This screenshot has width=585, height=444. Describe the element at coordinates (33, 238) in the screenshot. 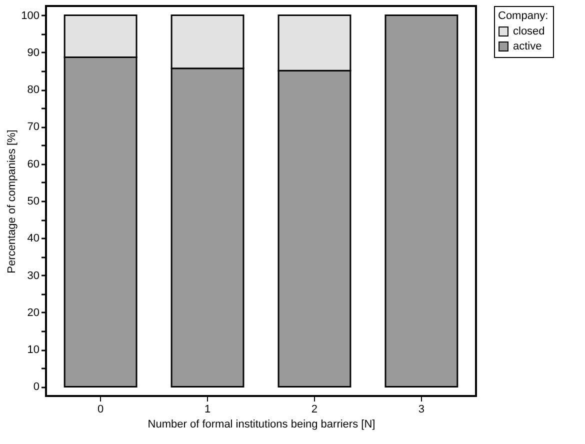

I see `y-tick-label: 40` at that location.